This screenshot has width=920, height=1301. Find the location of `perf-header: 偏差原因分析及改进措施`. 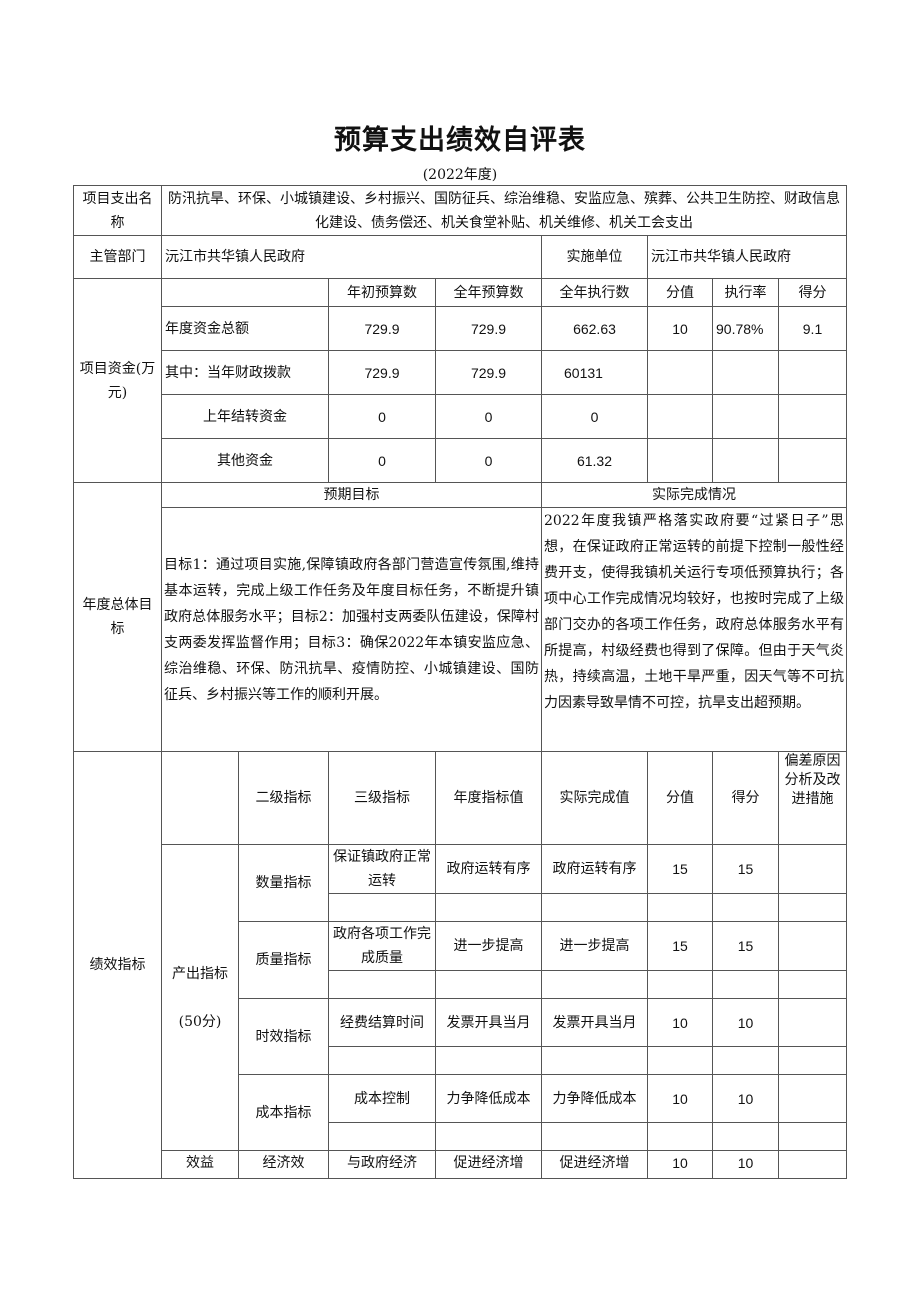

perf-header: 偏差原因分析及改进措施 is located at coordinates (812, 798).